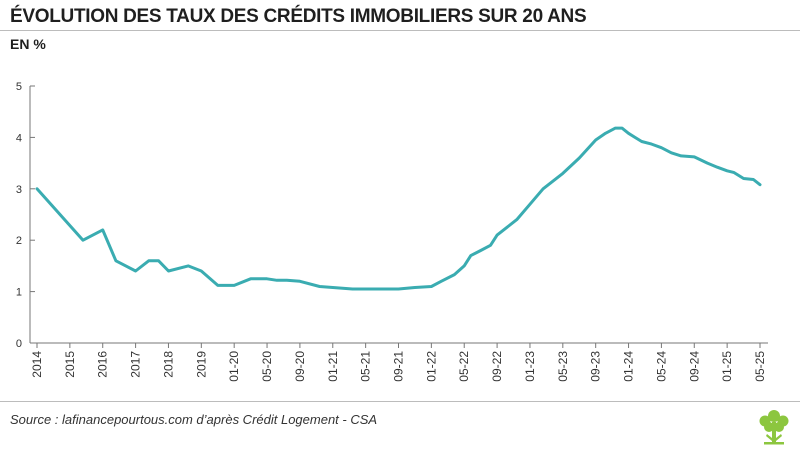 This screenshot has width=800, height=450. What do you see at coordinates (19, 241) in the screenshot?
I see `y-tick-label: 2` at bounding box center [19, 241].